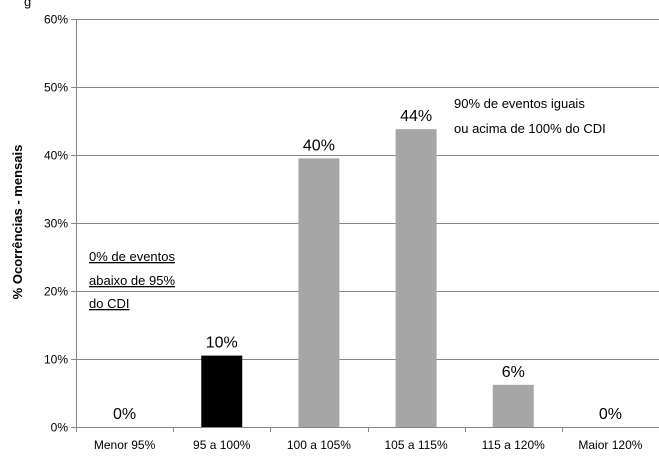  Describe the element at coordinates (17, 222) in the screenshot. I see `y-axis-label: % Ocorrências - mensais` at that location.